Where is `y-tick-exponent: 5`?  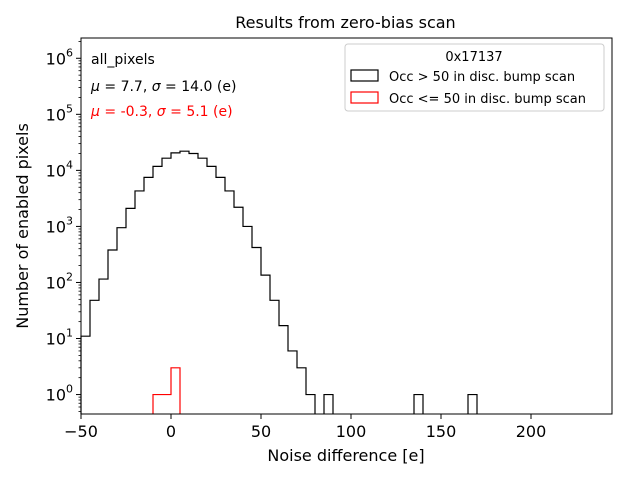
y-tick-exponent: 5 is located at coordinates (69, 108).